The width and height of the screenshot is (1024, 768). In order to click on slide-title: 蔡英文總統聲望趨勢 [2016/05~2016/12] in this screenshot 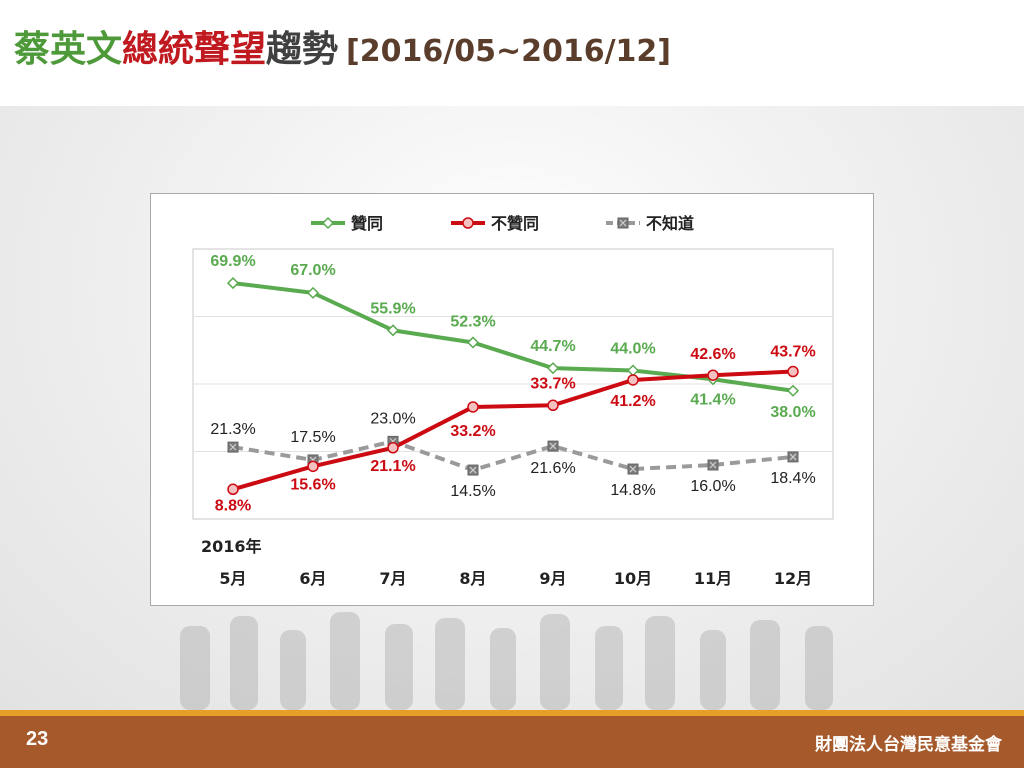, I will do `click(342, 51)`.